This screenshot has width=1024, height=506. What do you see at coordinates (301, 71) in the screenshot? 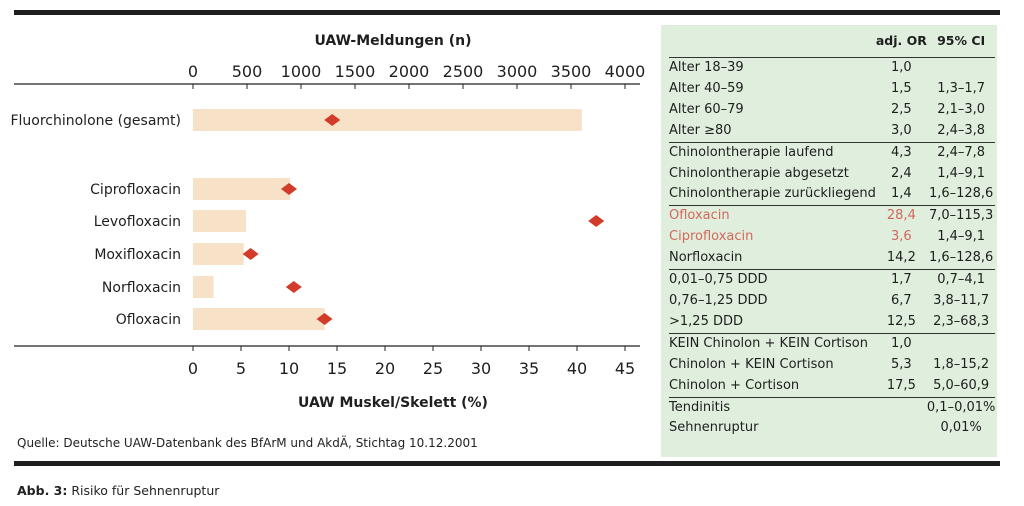
I see `top-axis-tick-label: 1000` at bounding box center [301, 71].